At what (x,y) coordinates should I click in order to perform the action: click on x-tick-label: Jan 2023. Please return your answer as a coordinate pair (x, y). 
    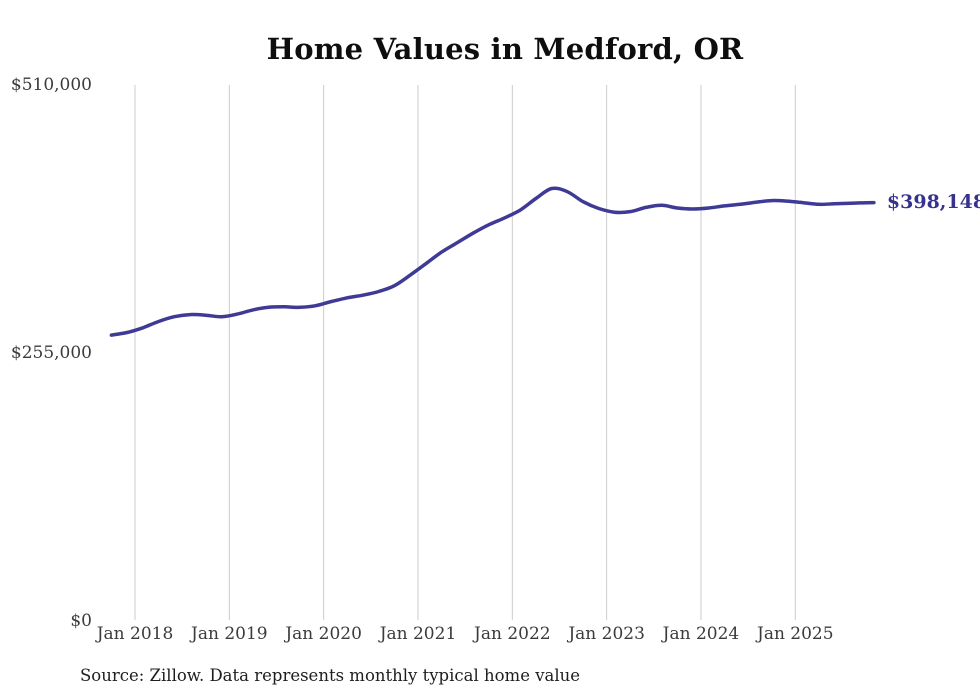
    Looking at the image, I should click on (606, 634).